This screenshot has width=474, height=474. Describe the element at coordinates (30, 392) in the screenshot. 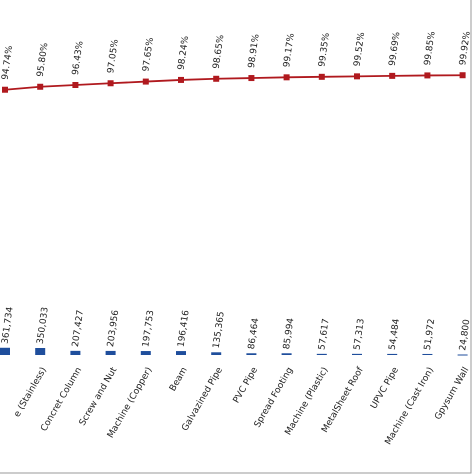

I see `x-tick-label: e (Stainless)` at that location.